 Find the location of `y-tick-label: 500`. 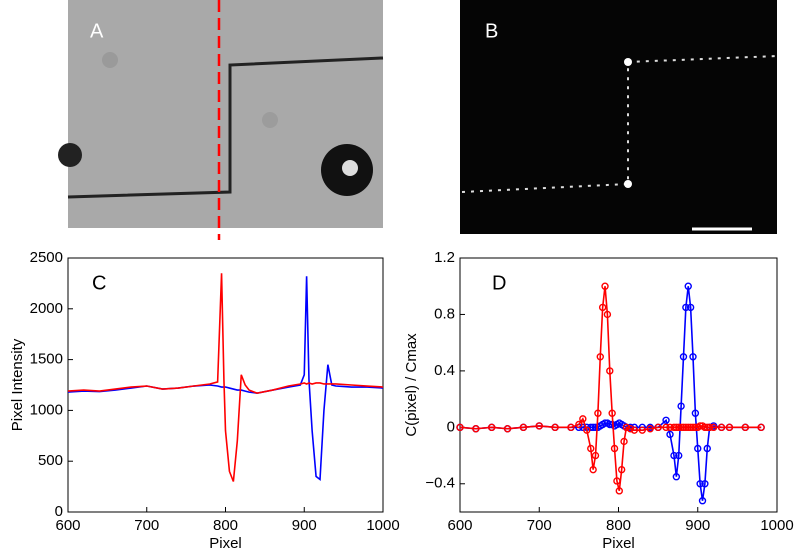

y-tick-label: 500 is located at coordinates (50, 460).